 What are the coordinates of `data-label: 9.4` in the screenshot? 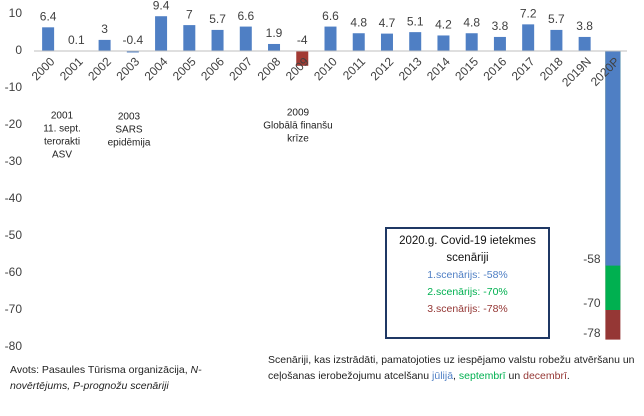 It's located at (161, 6).